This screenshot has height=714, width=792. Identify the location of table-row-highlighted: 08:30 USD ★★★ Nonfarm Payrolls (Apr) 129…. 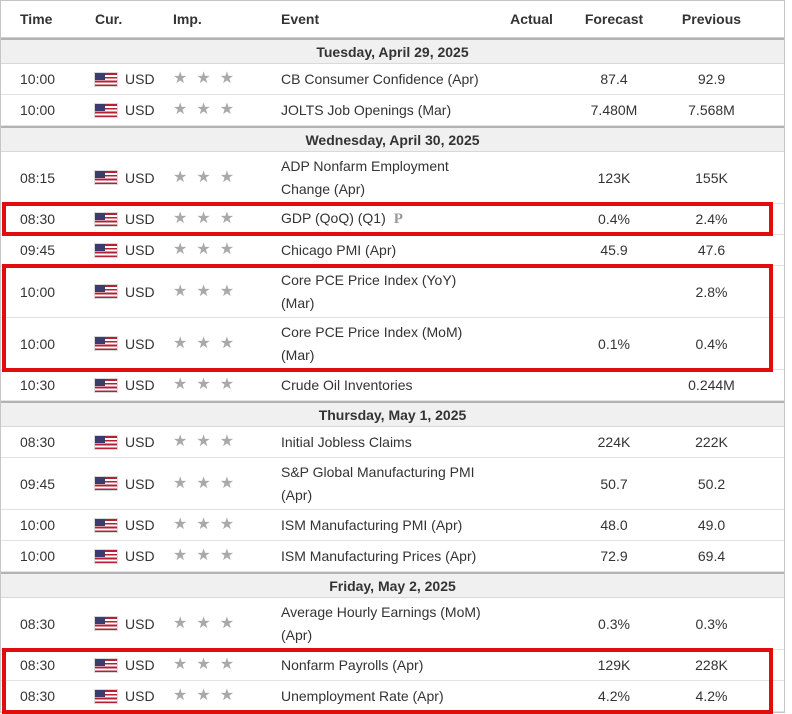
(392, 665).